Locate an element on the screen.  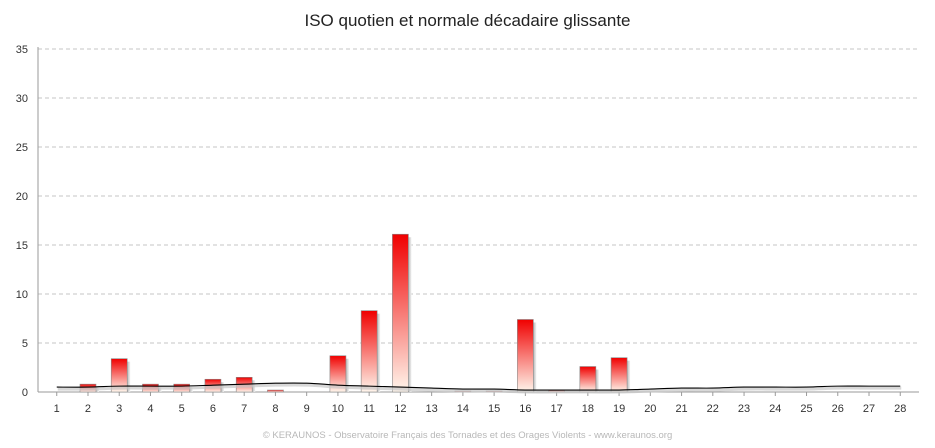
x-tick-label: 20 is located at coordinates (650, 409).